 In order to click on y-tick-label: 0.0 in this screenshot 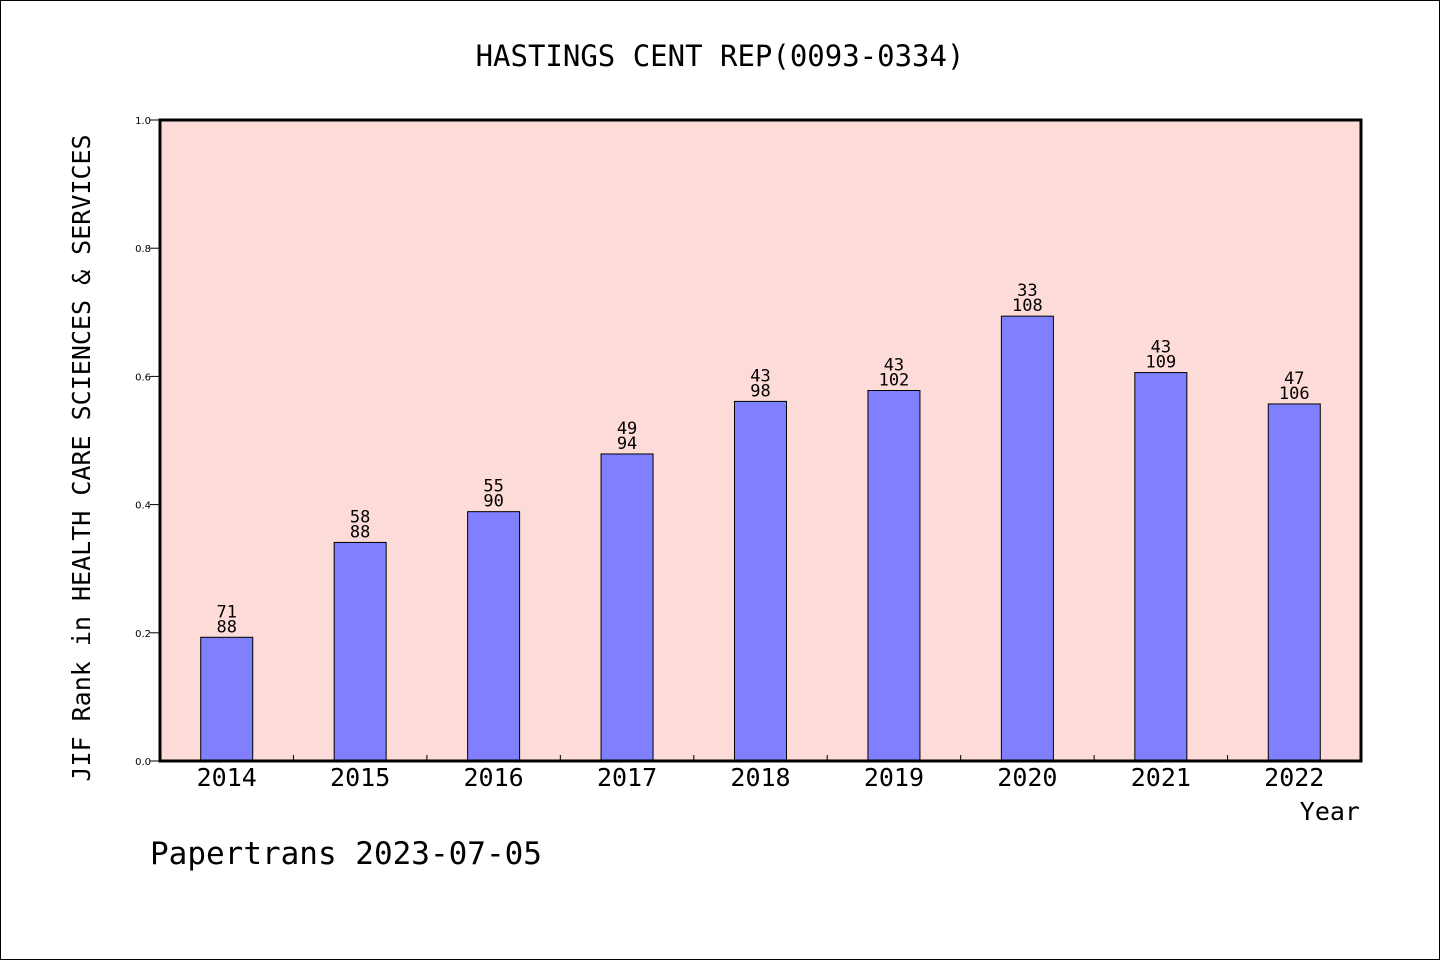, I will do `click(143, 762)`.